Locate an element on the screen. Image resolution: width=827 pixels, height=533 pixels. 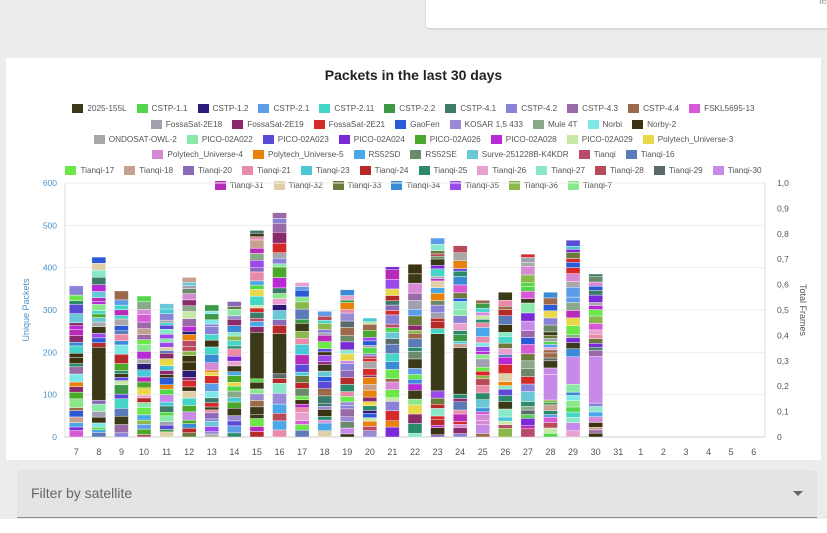
legend-item: Polytech_Universe-5 is located at coordinates (298, 155).